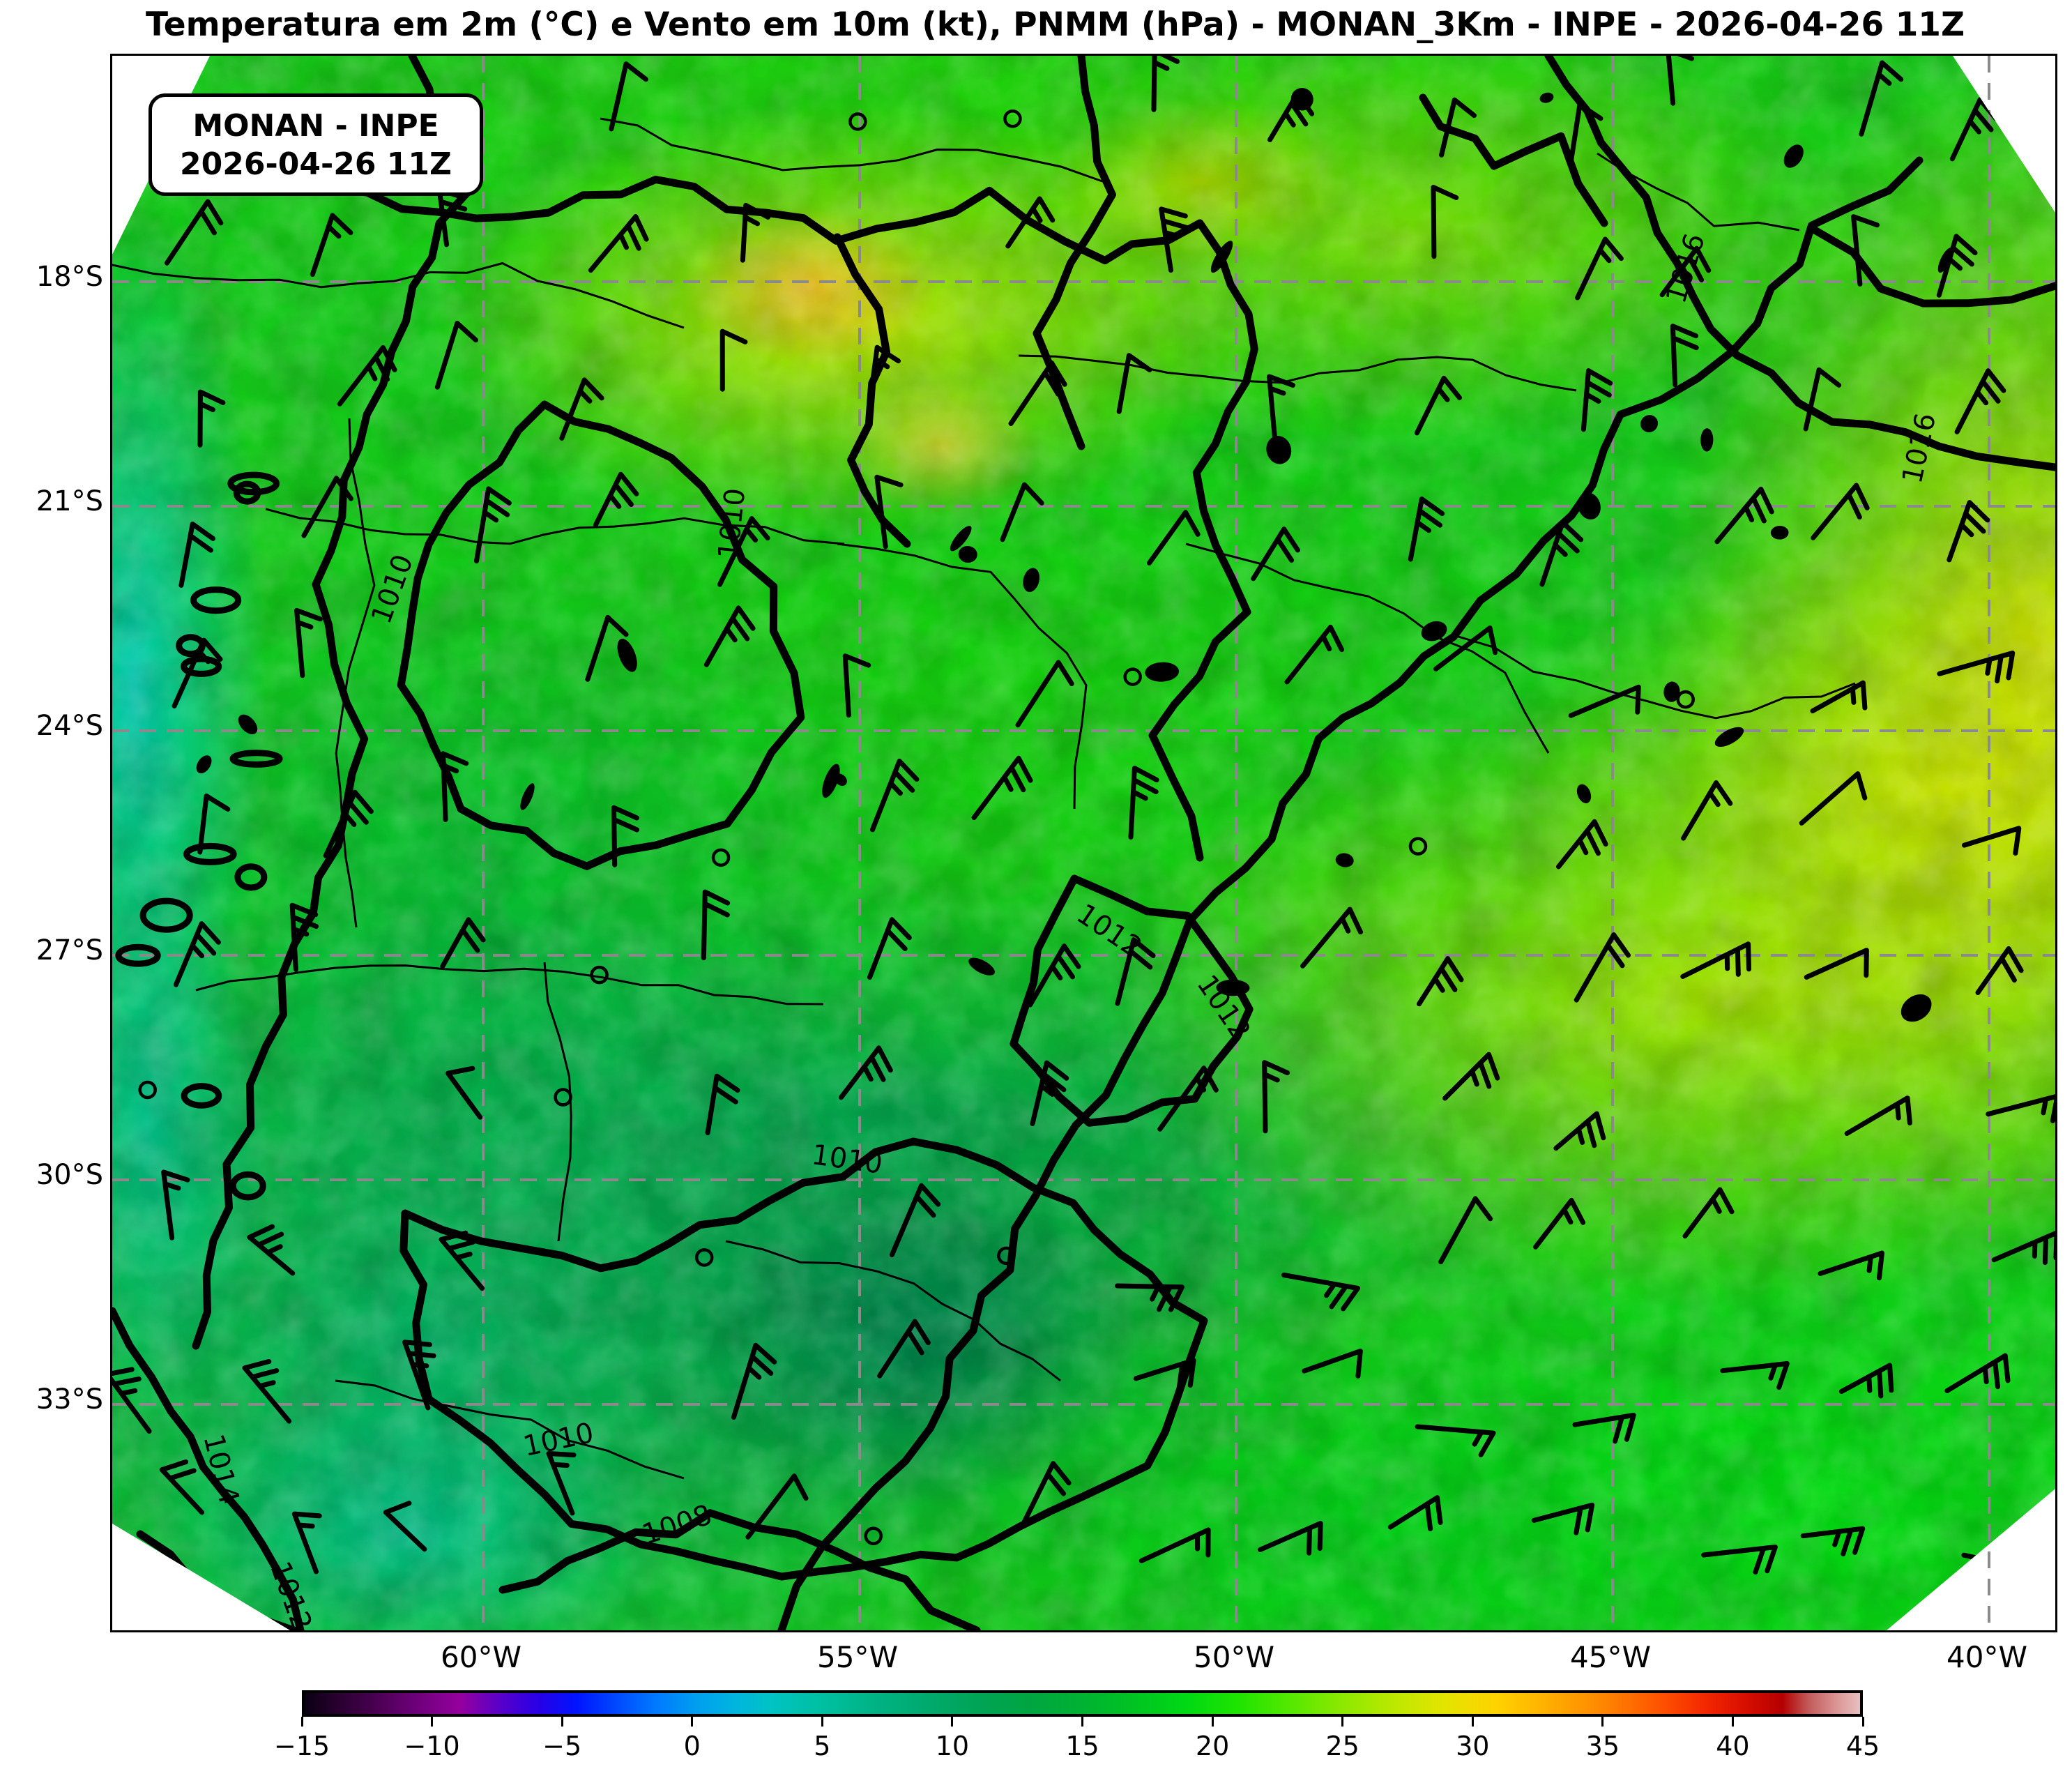  I want to click on lon-tick-label: 55°W, so click(857, 1657).